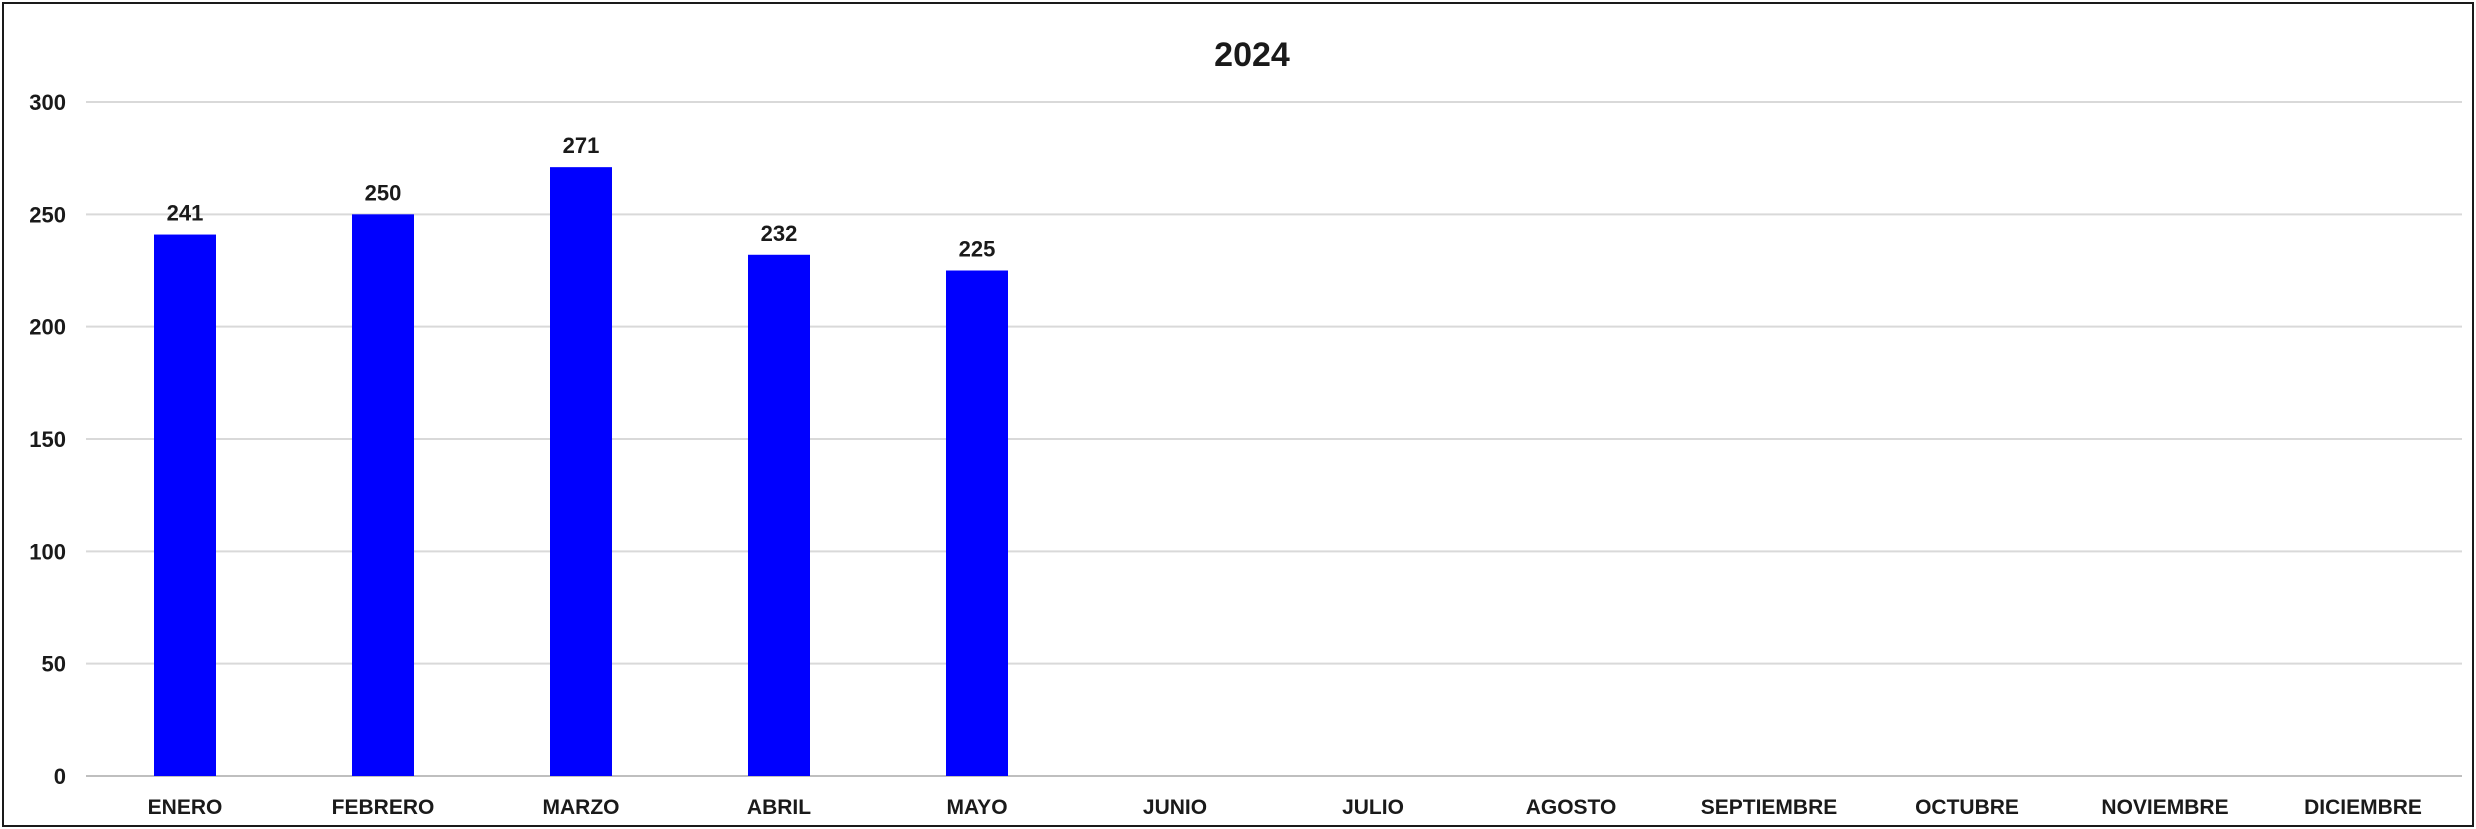 The width and height of the screenshot is (2476, 829). I want to click on y-tick-label: 50, so click(54, 664).